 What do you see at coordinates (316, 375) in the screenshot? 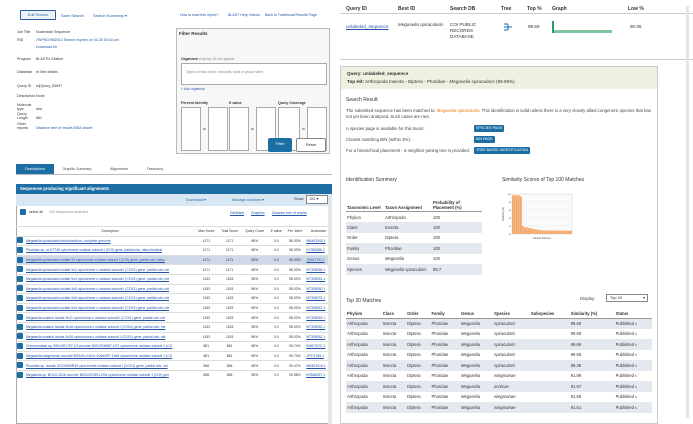
I see `row-accession: KR568397.1` at bounding box center [316, 375].